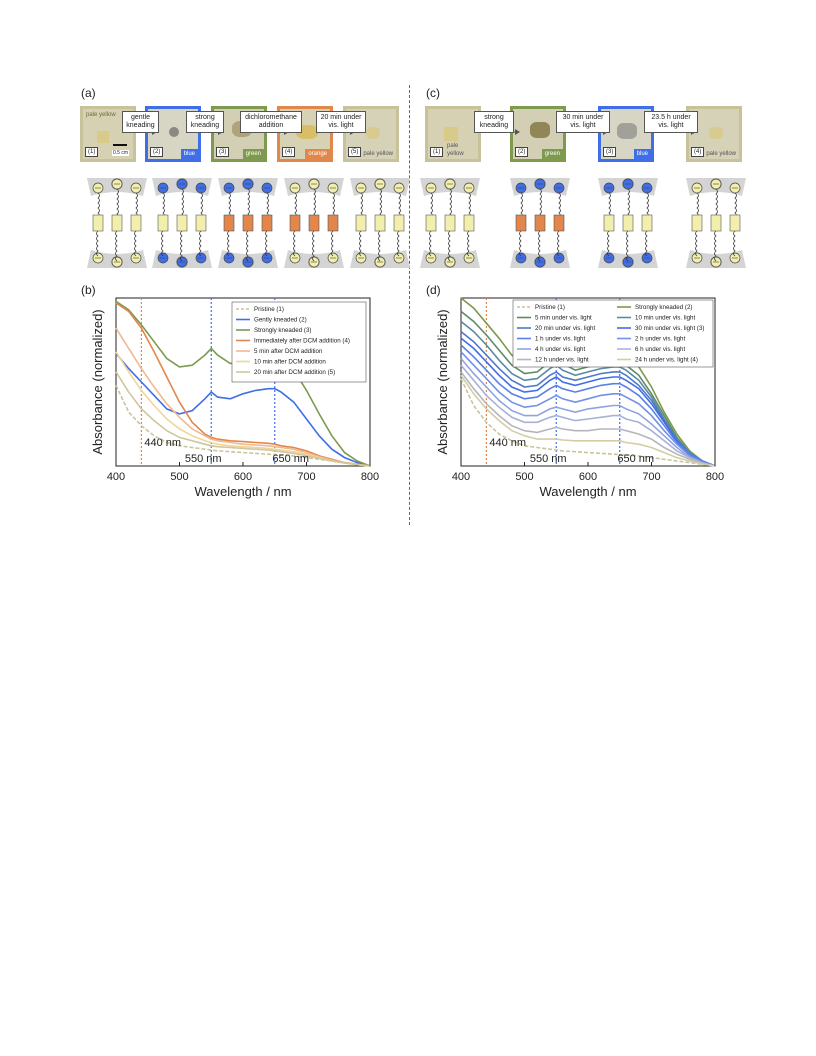  Describe the element at coordinates (341, 122) in the screenshot. I see `arrow-label-a4: 20 min under vis. light` at that location.